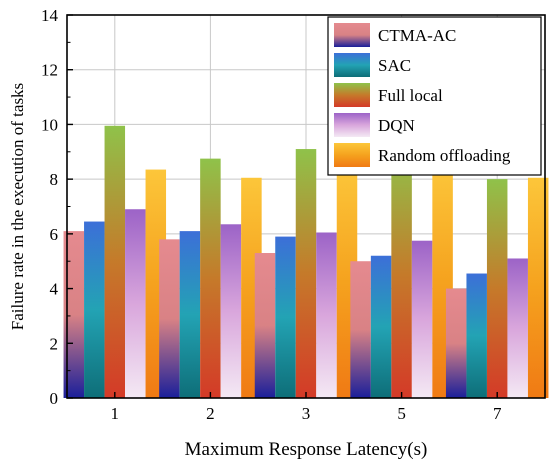 The width and height of the screenshot is (550, 473). I want to click on x-tick-label: 7, so click(497, 413).